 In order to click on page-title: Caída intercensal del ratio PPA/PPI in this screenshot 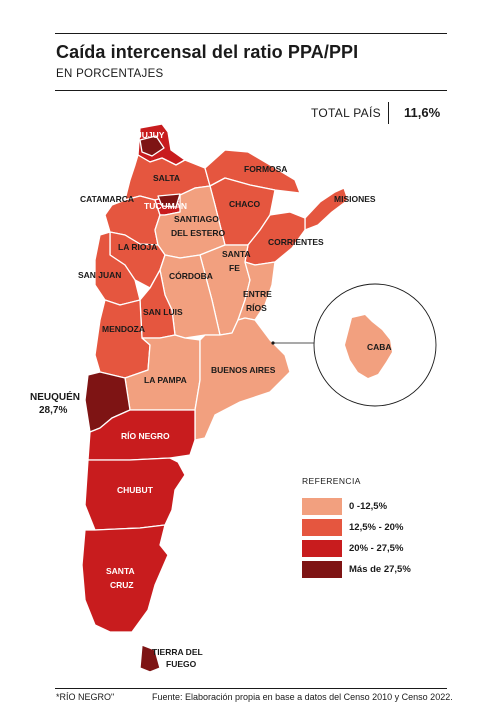, I will do `click(207, 52)`.